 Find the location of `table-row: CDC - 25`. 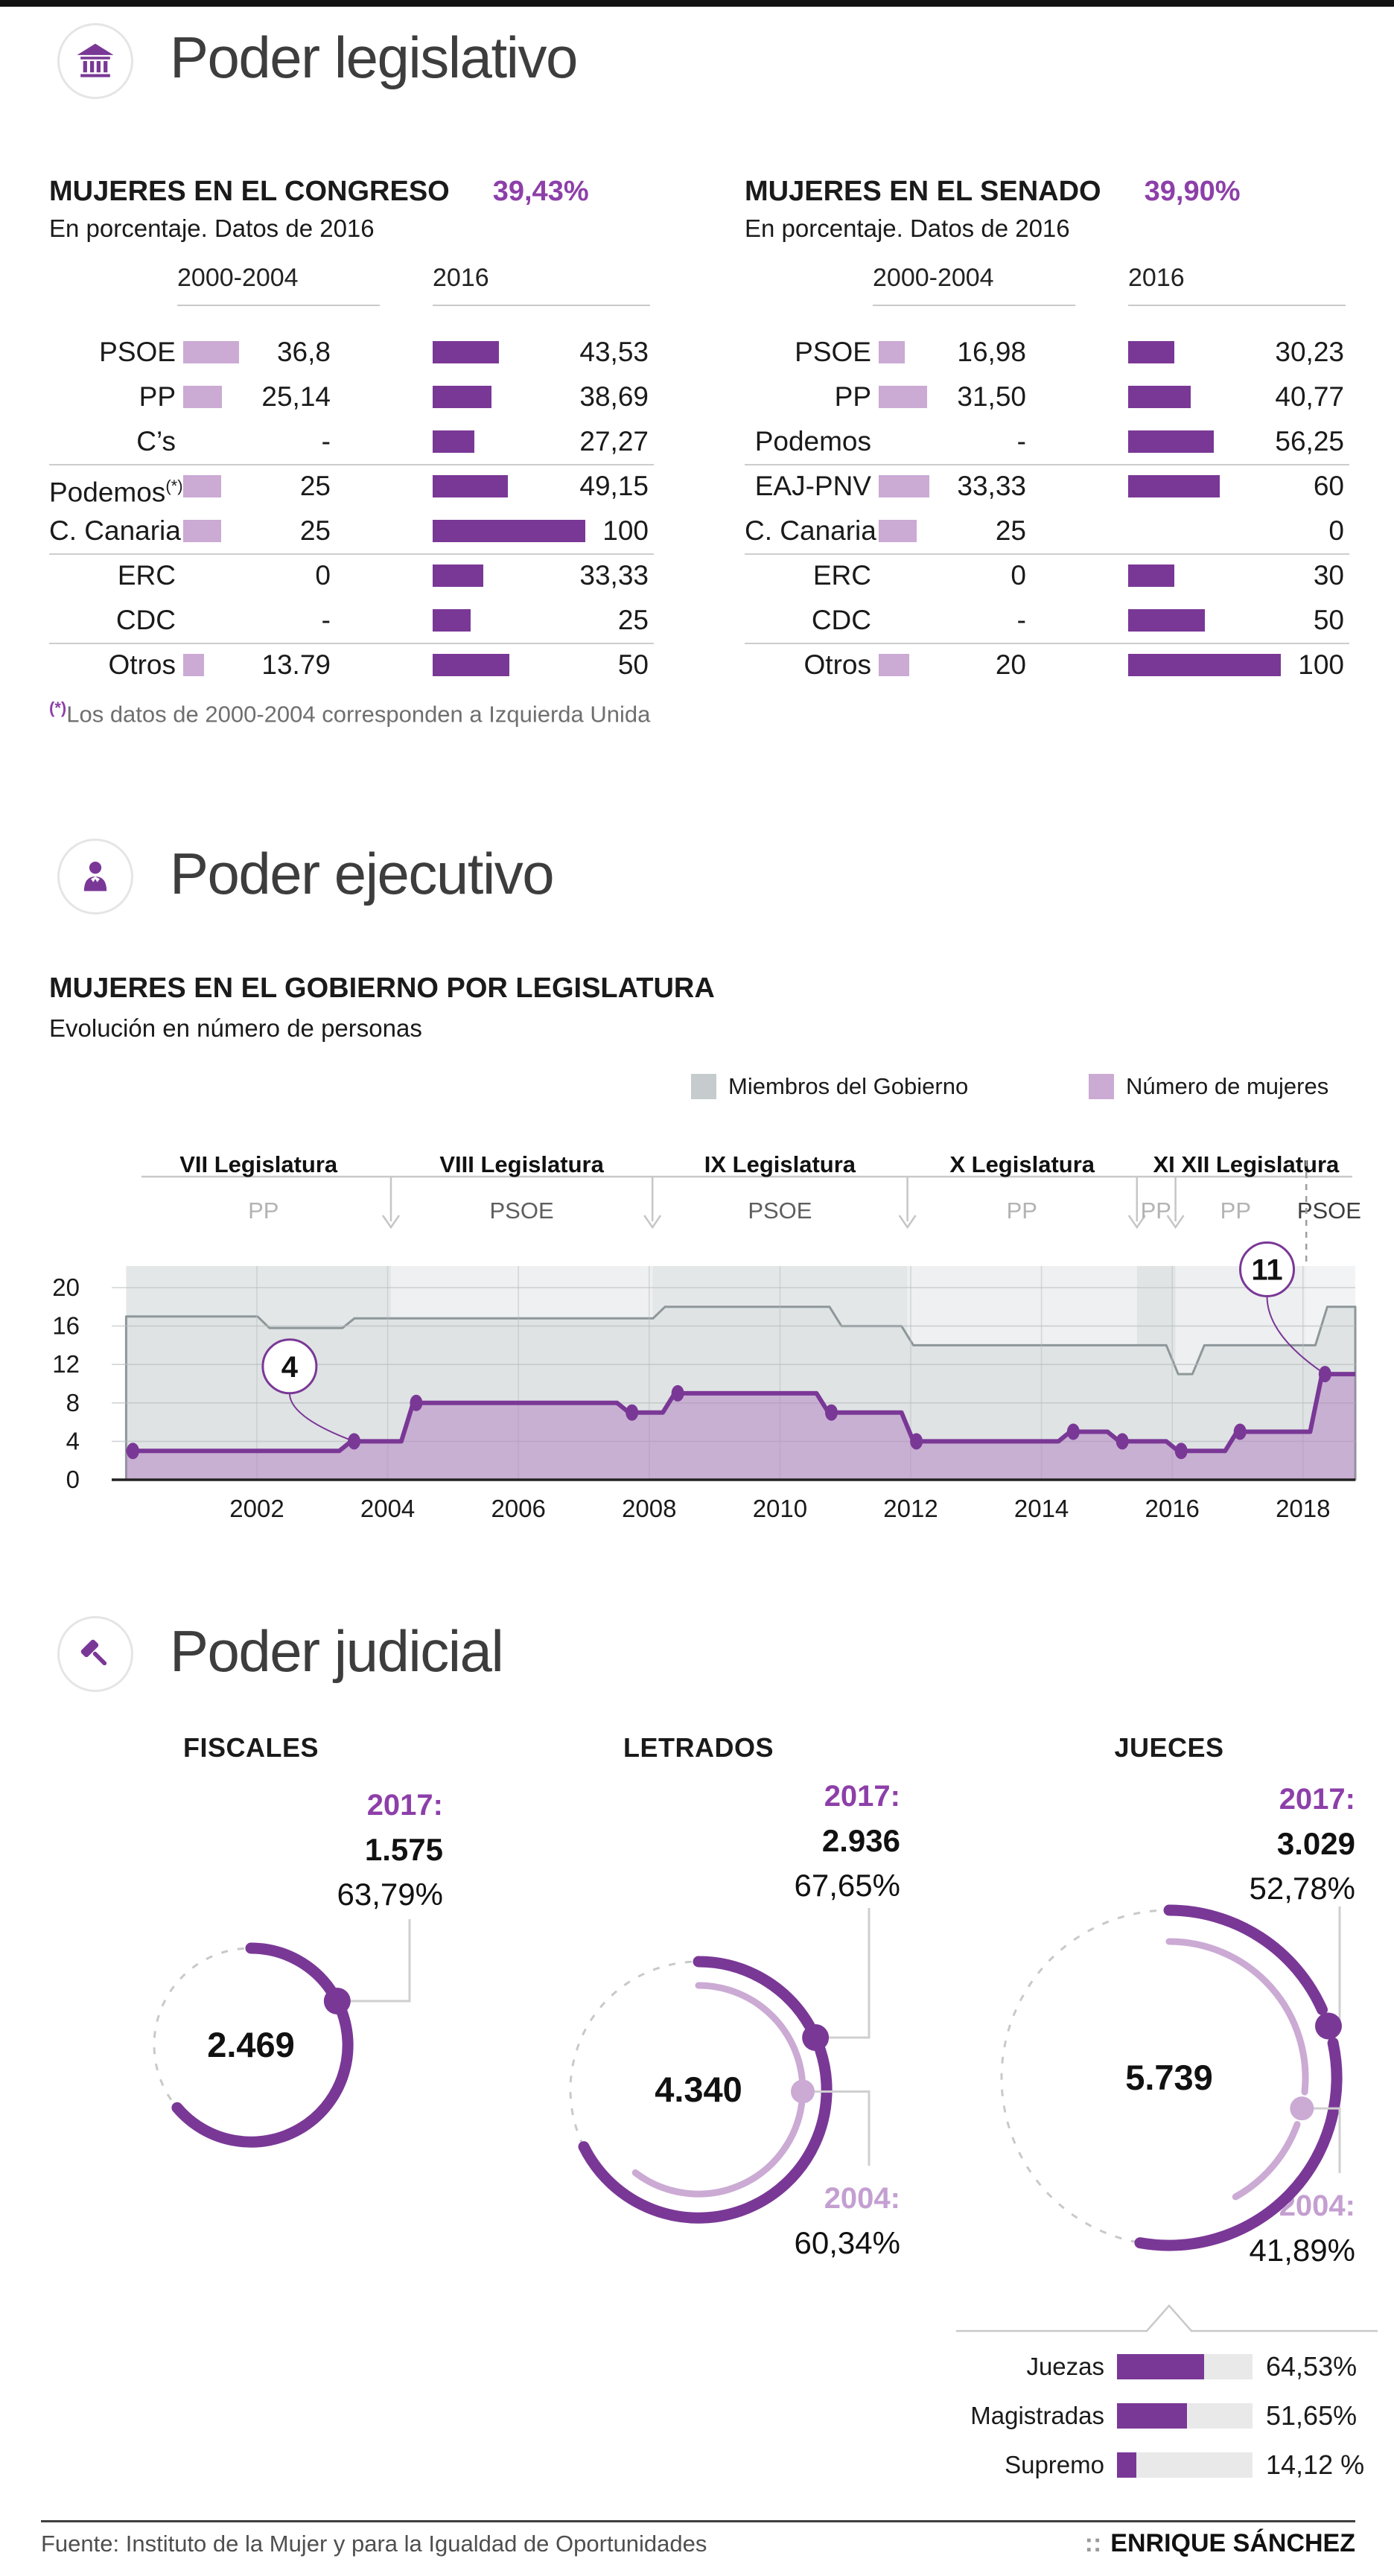

table-row: CDC - 25 is located at coordinates (352, 620).